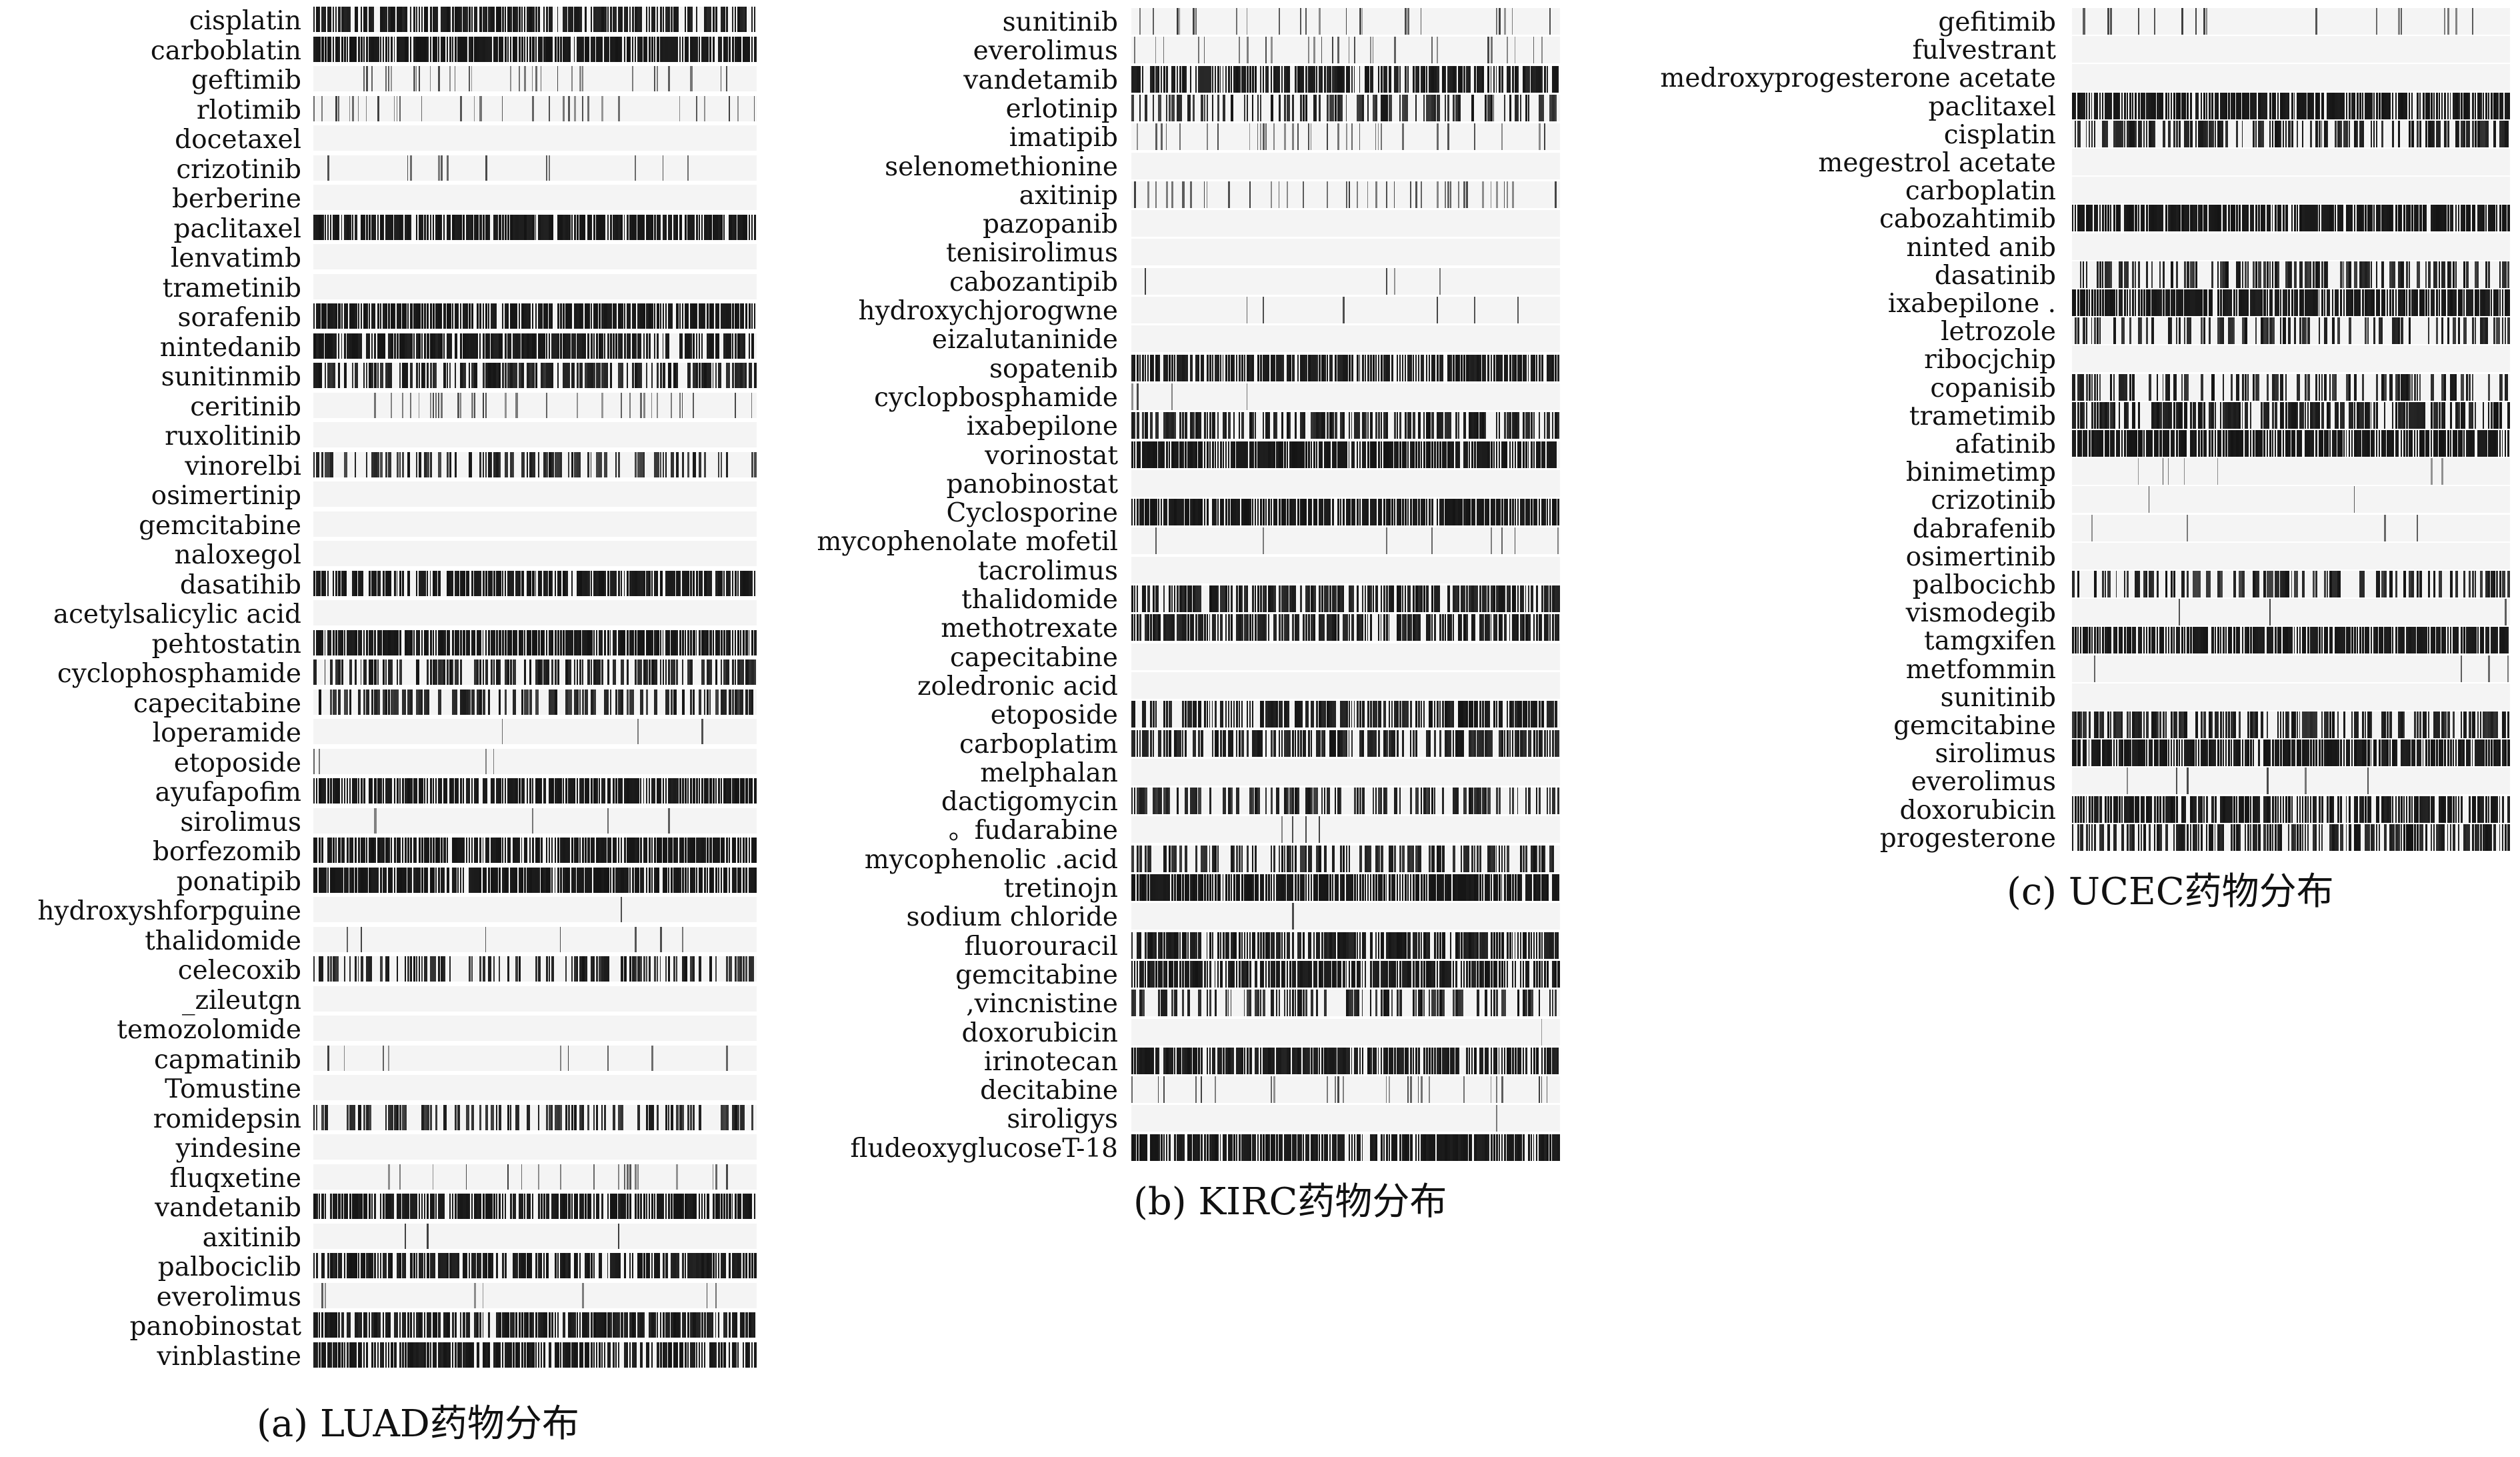 The height and width of the screenshot is (1457, 2520). Describe the element at coordinates (226, 644) in the screenshot. I see `row-label: pehtostatin` at that location.